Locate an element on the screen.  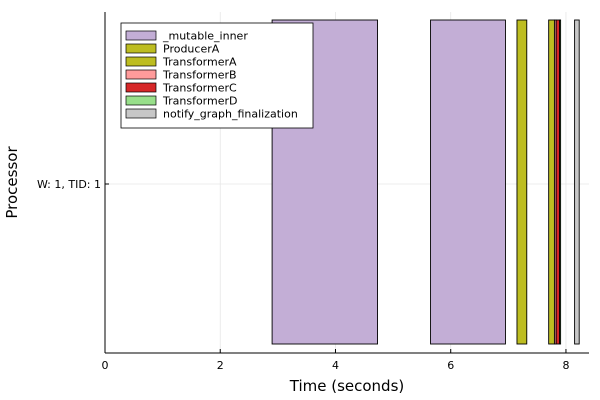
legend-entry-label: notify_graph_finalization is located at coordinates (230, 114).